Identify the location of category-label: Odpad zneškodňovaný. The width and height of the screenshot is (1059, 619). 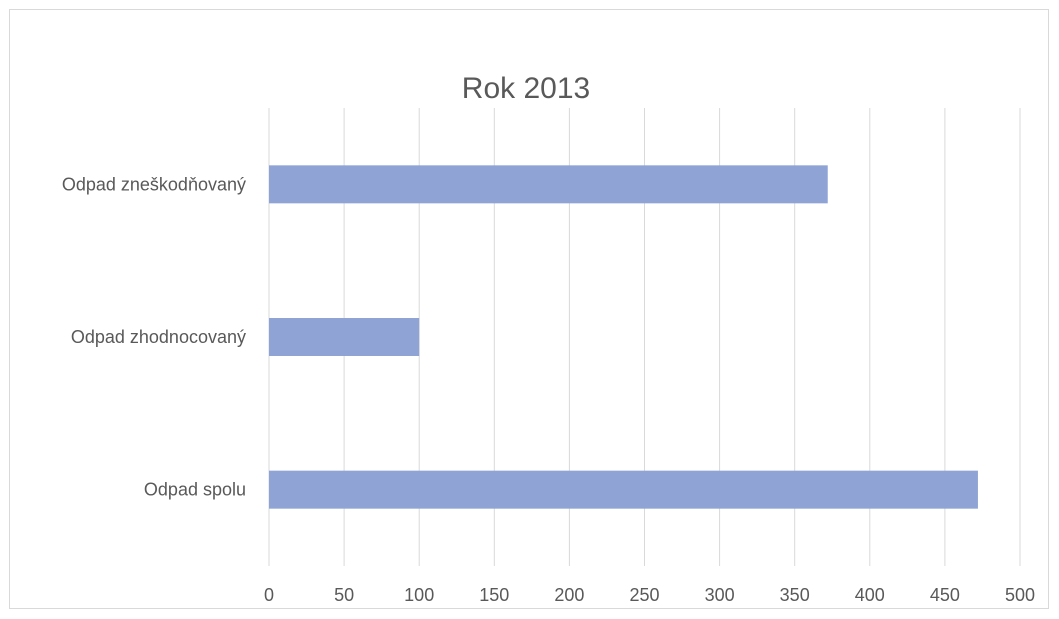
(154, 184).